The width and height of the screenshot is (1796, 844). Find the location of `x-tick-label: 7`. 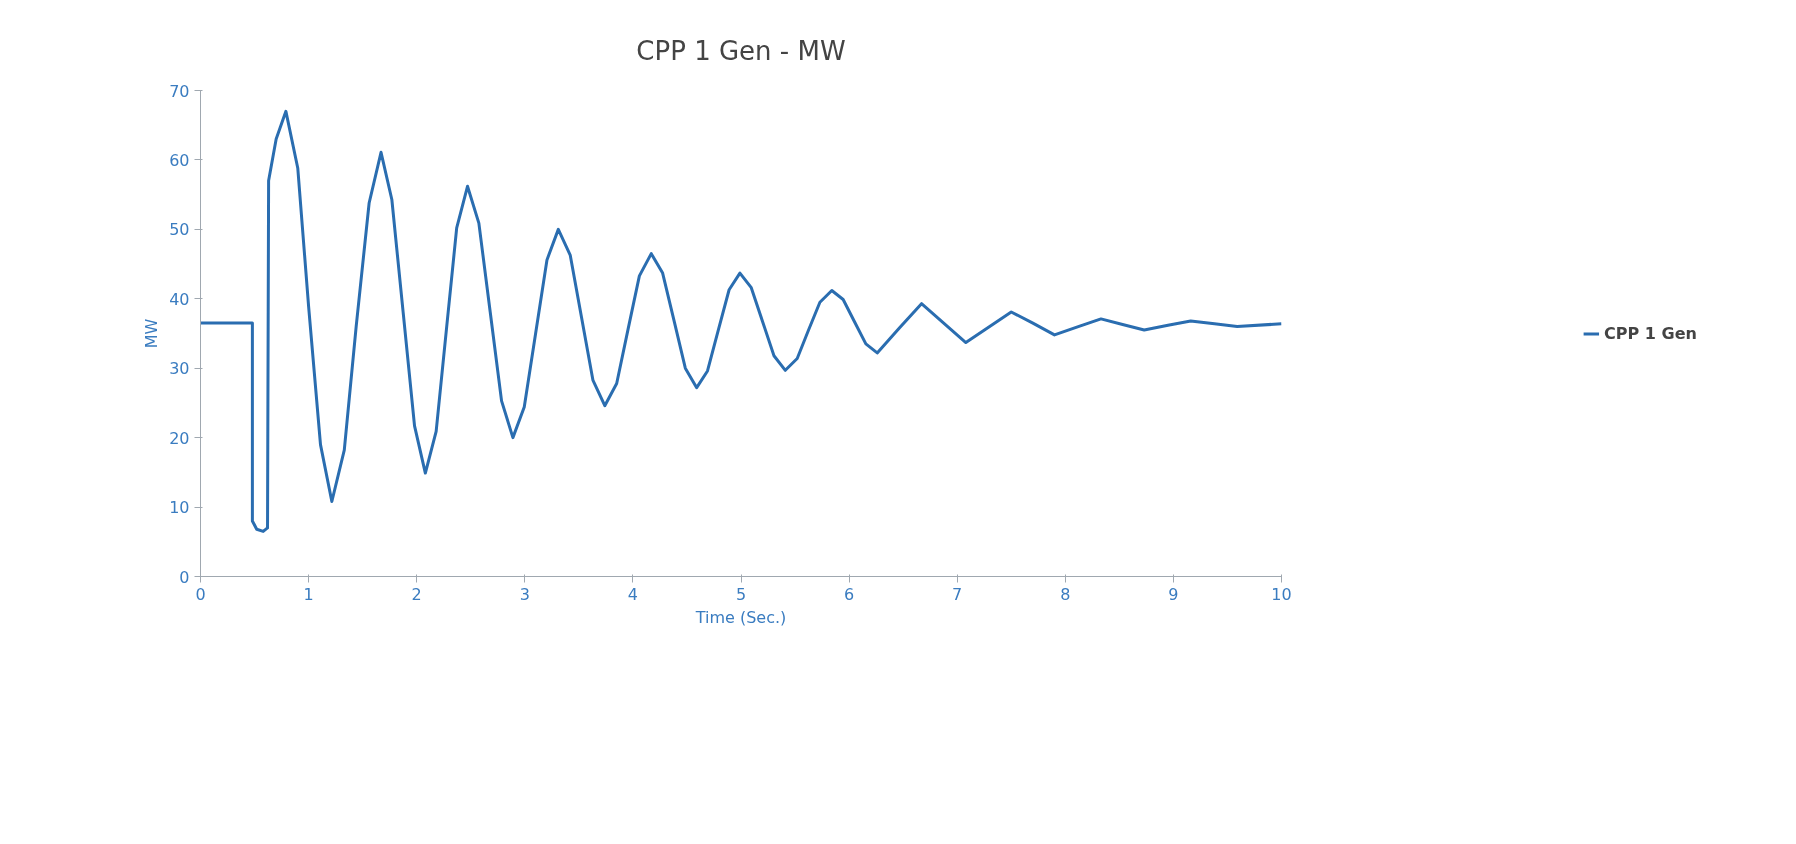

x-tick-label: 7 is located at coordinates (957, 594).